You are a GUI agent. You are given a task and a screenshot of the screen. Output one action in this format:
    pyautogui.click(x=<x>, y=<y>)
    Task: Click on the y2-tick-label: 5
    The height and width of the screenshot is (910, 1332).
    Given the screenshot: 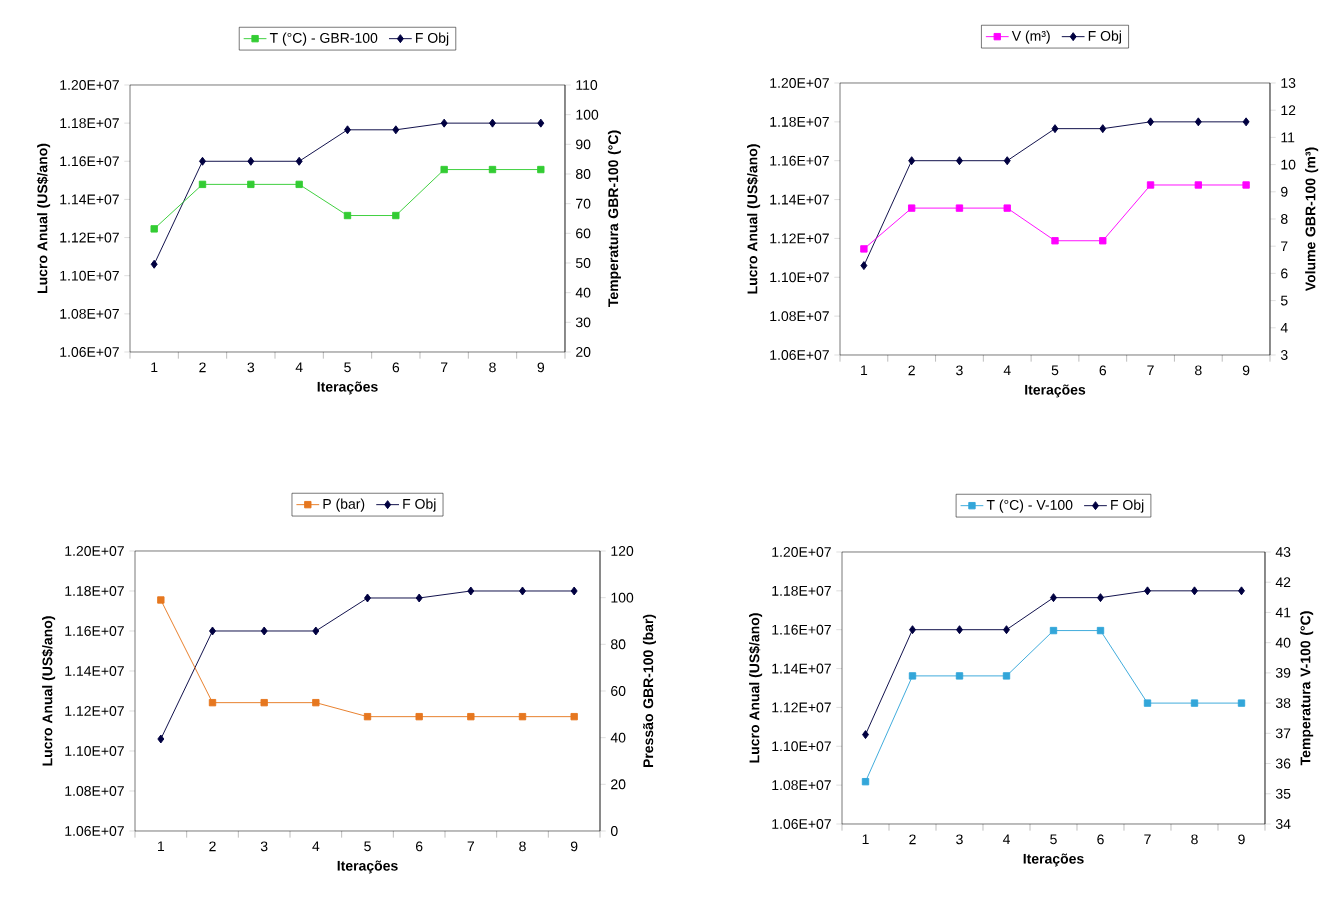 What is the action you would take?
    pyautogui.click(x=1284, y=300)
    